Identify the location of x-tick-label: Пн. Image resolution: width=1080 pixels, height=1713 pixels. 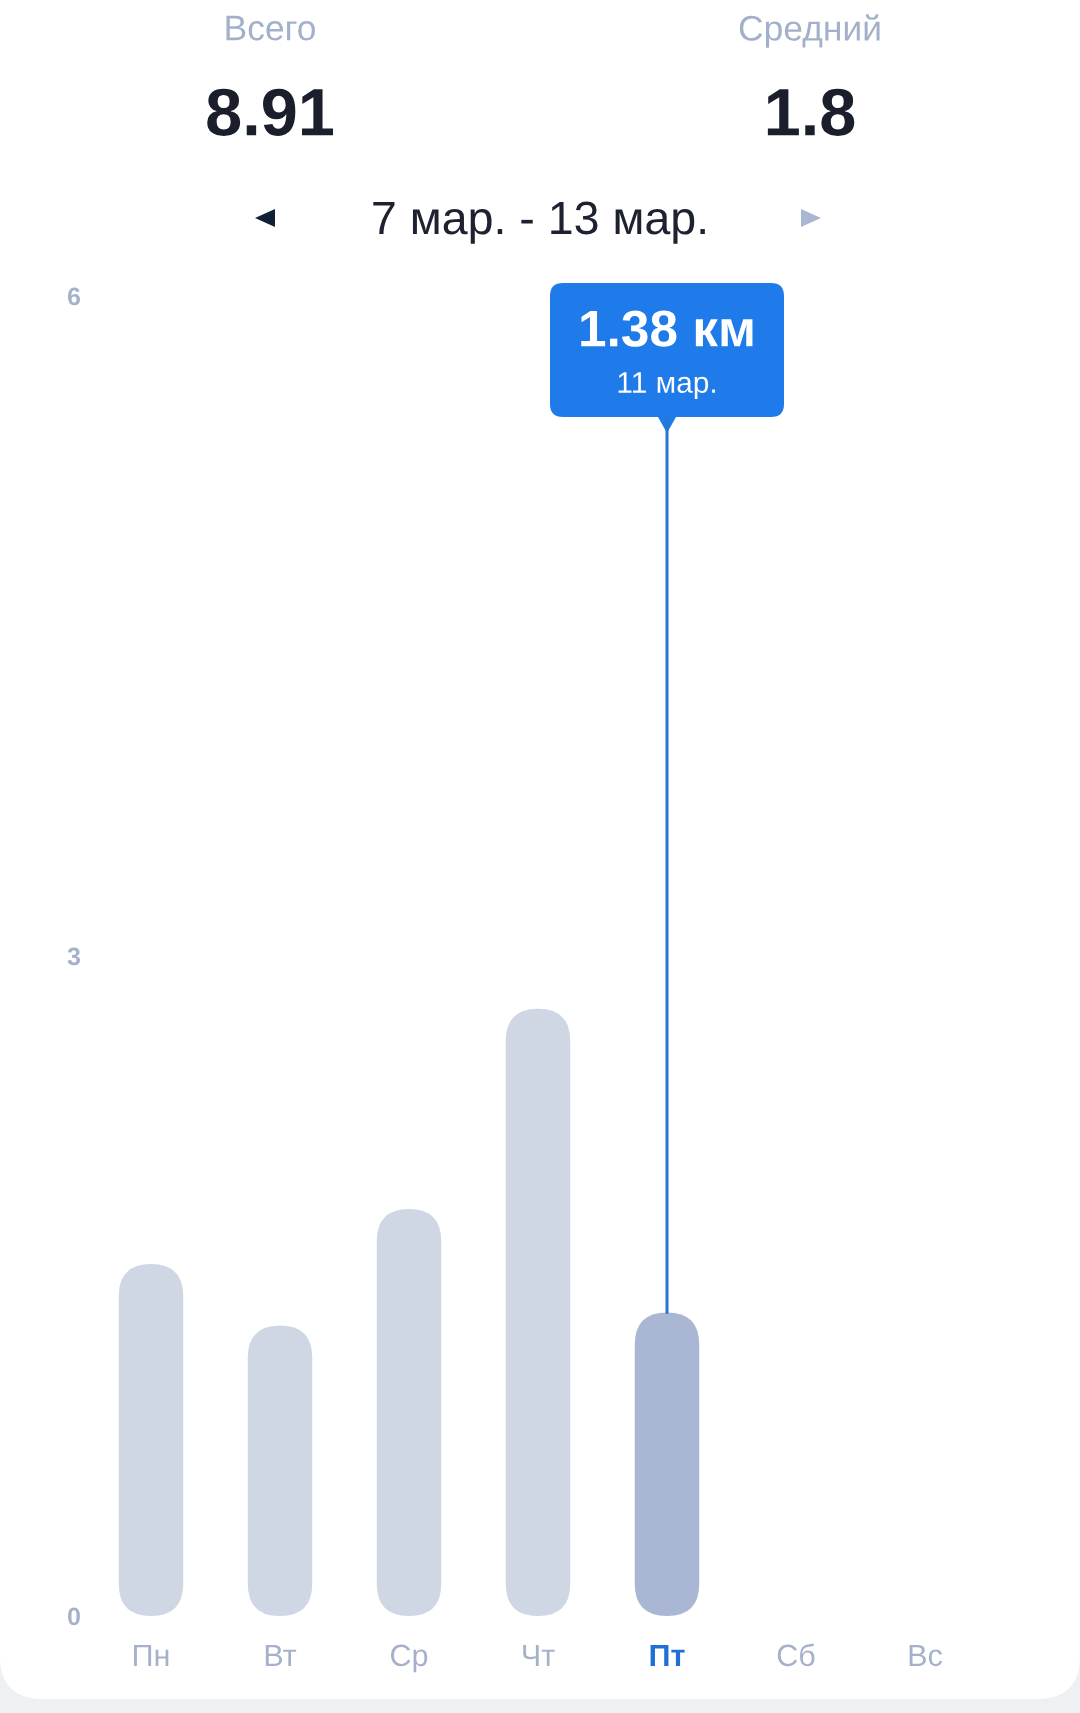
(151, 1655).